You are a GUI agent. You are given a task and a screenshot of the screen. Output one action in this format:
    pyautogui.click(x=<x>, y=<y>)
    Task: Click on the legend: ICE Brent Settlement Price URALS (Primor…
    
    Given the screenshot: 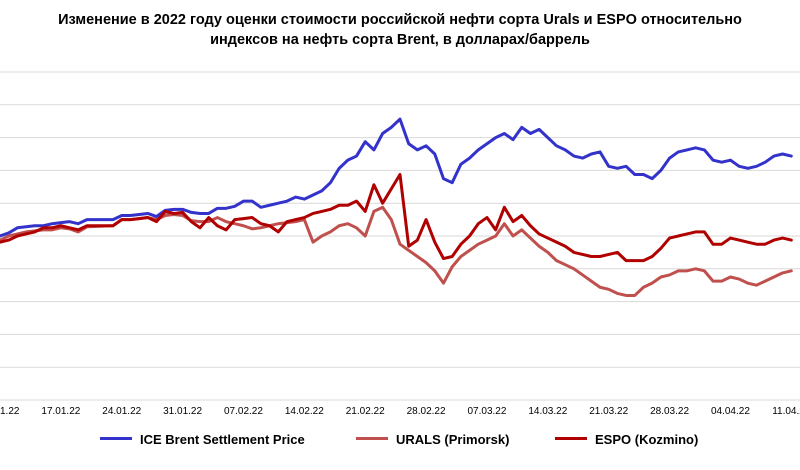 What is the action you would take?
    pyautogui.click(x=400, y=442)
    